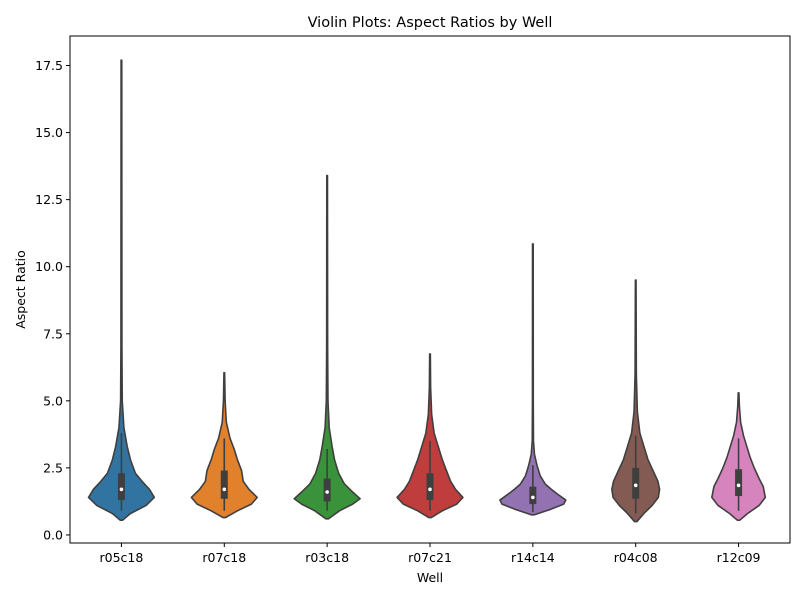 This screenshot has width=800, height=600. What do you see at coordinates (430, 557) in the screenshot?
I see `x-tick-label: r07c21` at bounding box center [430, 557].